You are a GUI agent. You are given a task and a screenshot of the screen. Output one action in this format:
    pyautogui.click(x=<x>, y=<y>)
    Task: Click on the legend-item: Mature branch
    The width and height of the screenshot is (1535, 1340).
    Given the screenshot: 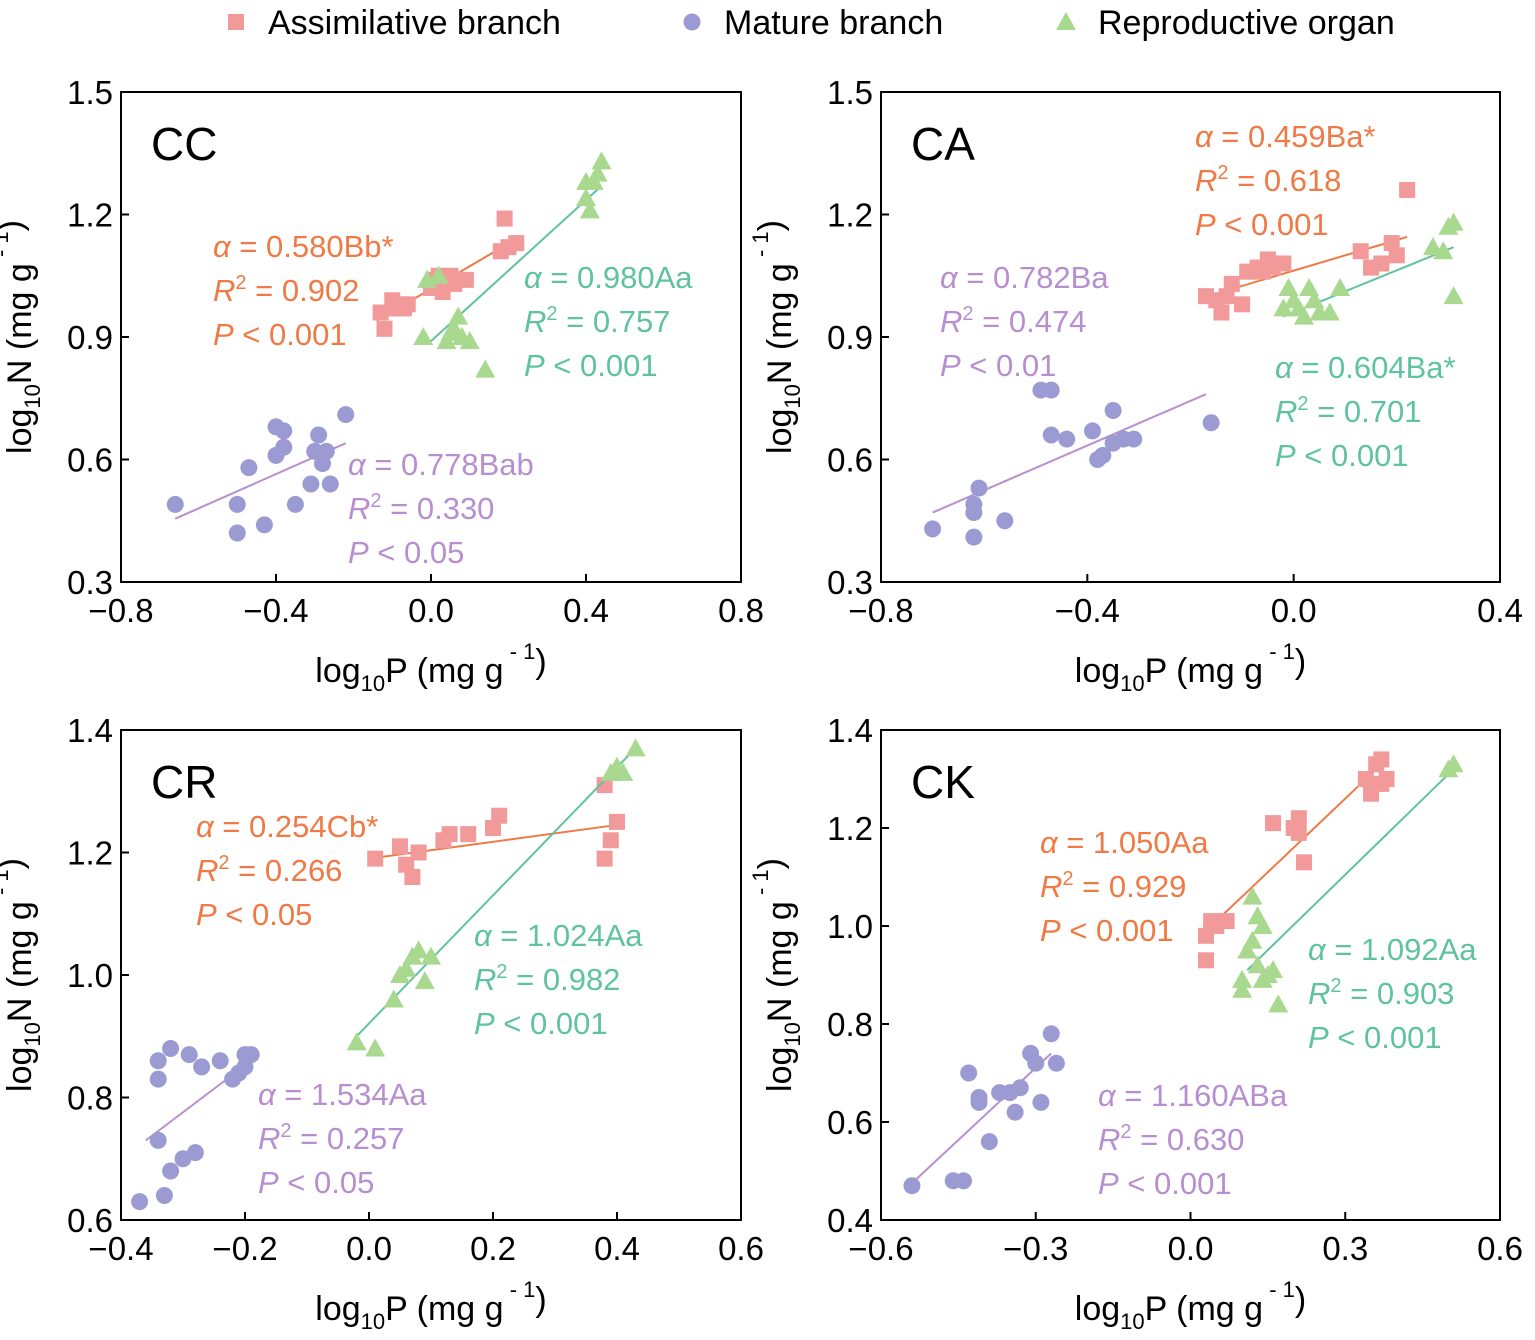 What is the action you would take?
    pyautogui.click(x=813, y=23)
    